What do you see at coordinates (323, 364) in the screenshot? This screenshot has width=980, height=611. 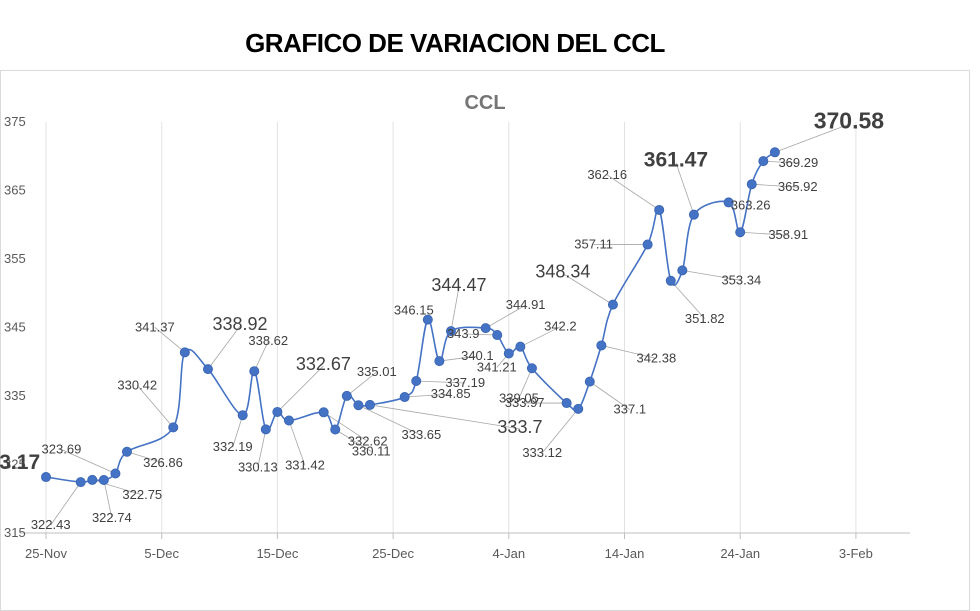 I see `data-label: 332.67` at bounding box center [323, 364].